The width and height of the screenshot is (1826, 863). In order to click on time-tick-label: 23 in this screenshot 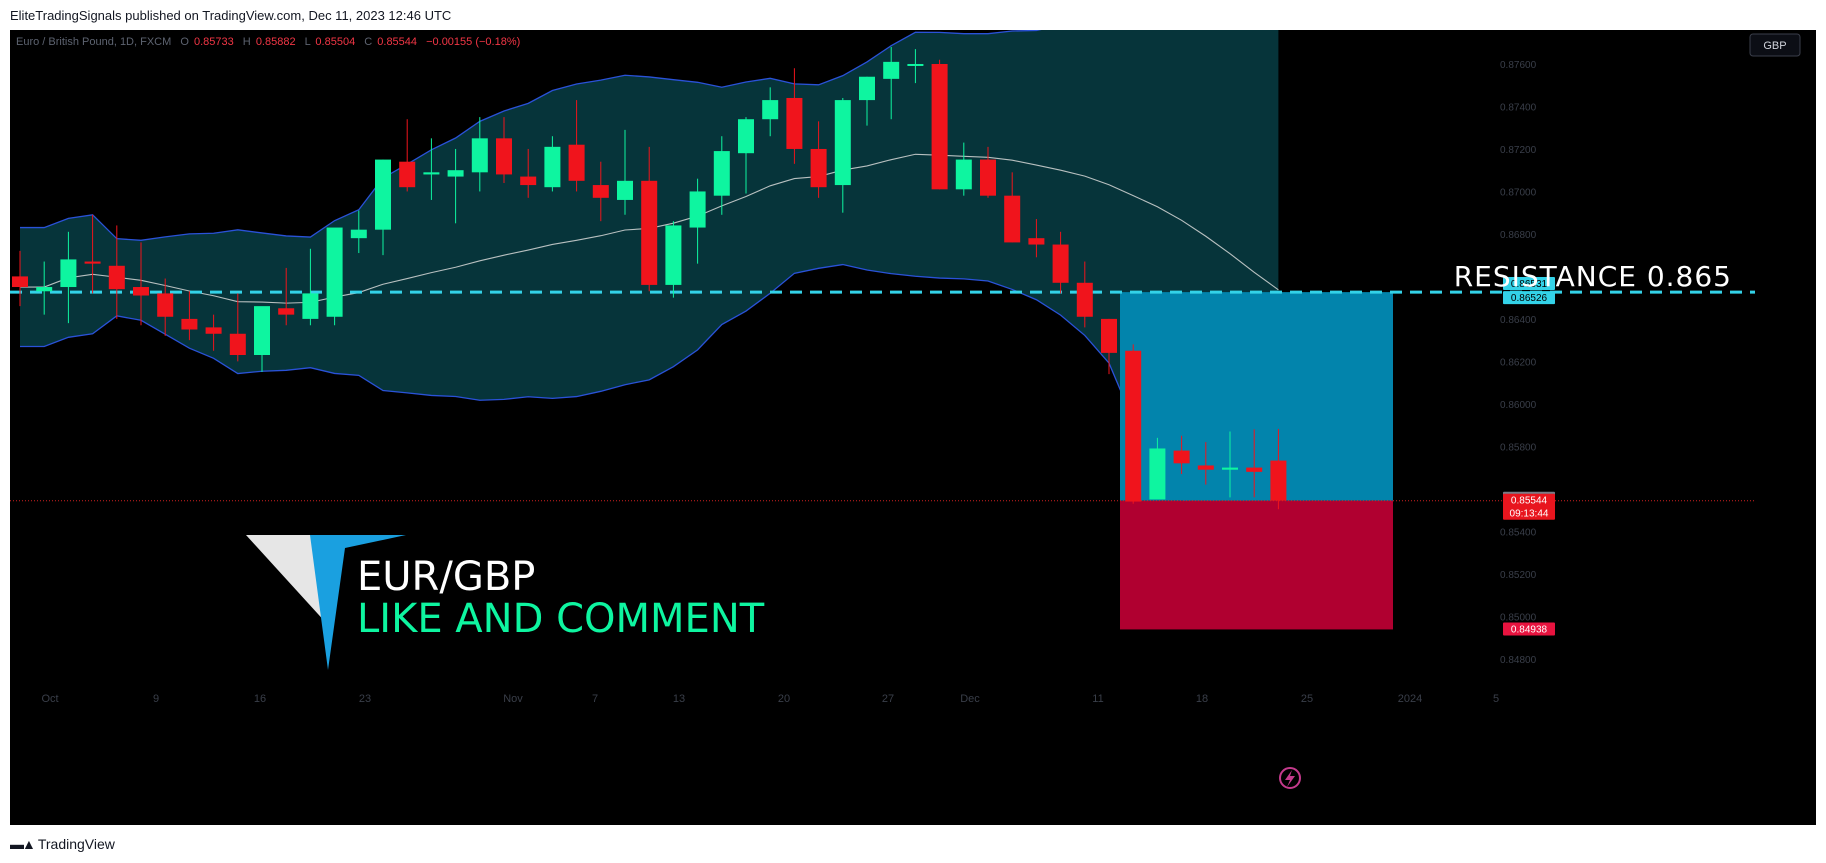, I will do `click(365, 699)`.